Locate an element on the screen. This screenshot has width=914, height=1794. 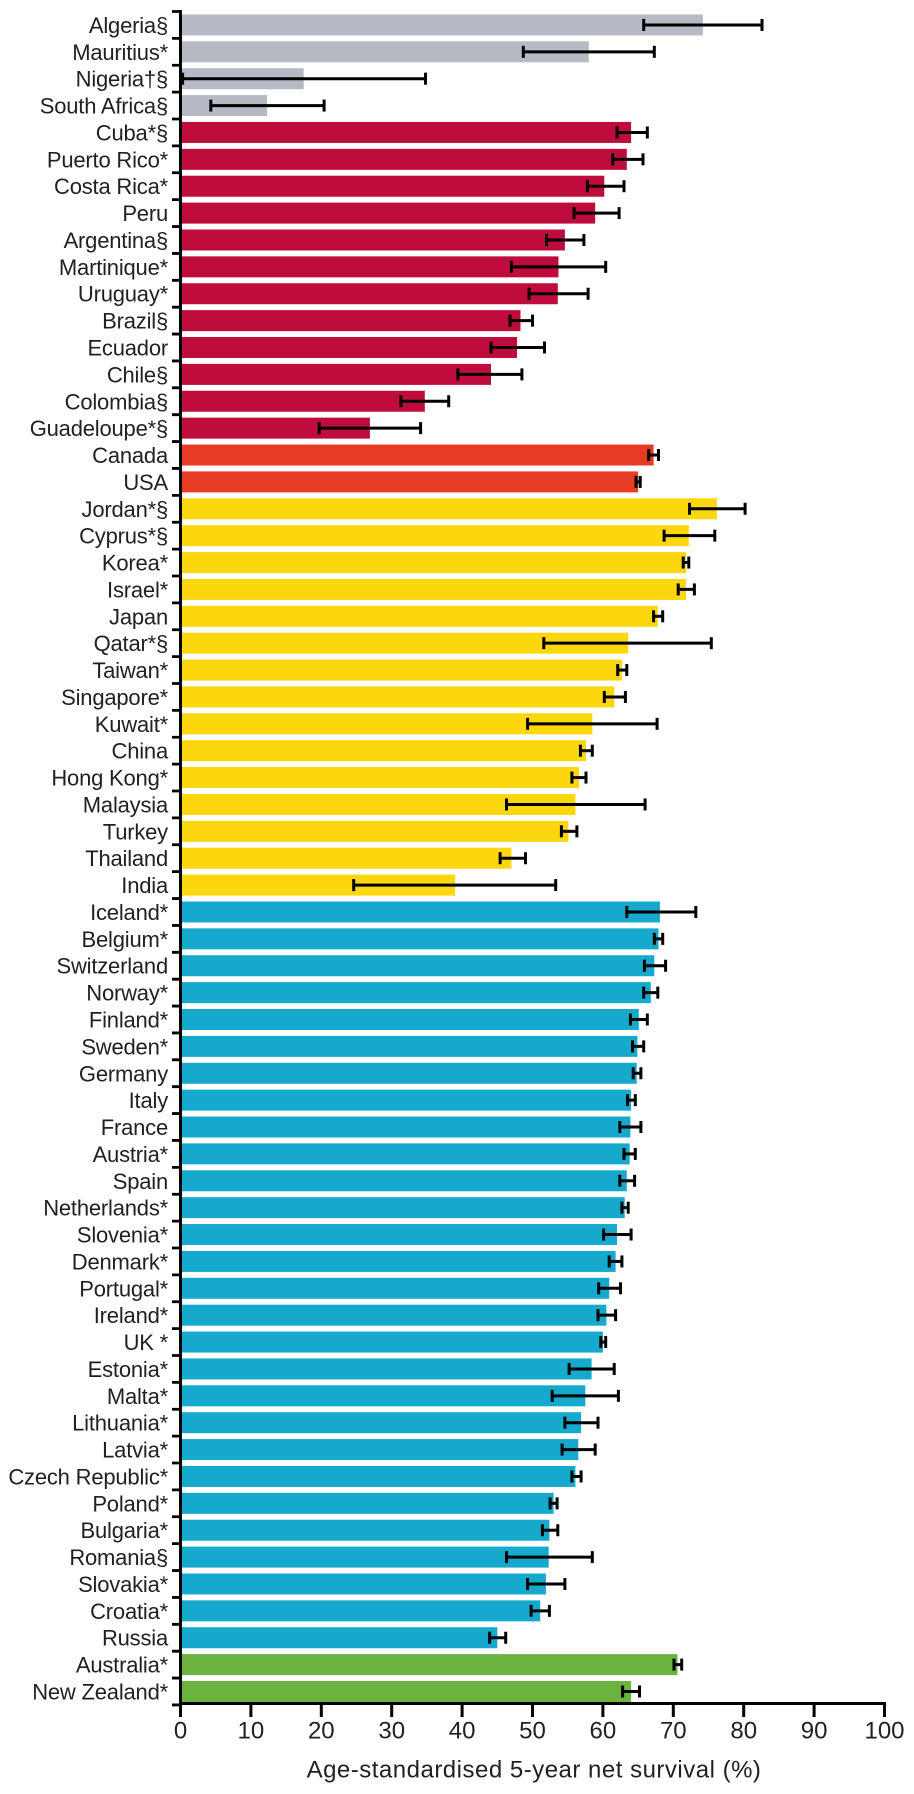
svg-text: 20 is located at coordinates (321, 1731).